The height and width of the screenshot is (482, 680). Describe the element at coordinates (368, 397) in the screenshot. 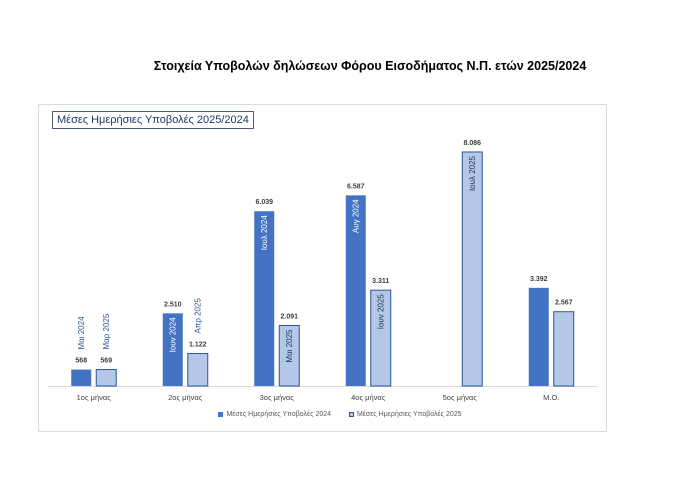

I see `x-tick-label: 4ος μήνας` at that location.